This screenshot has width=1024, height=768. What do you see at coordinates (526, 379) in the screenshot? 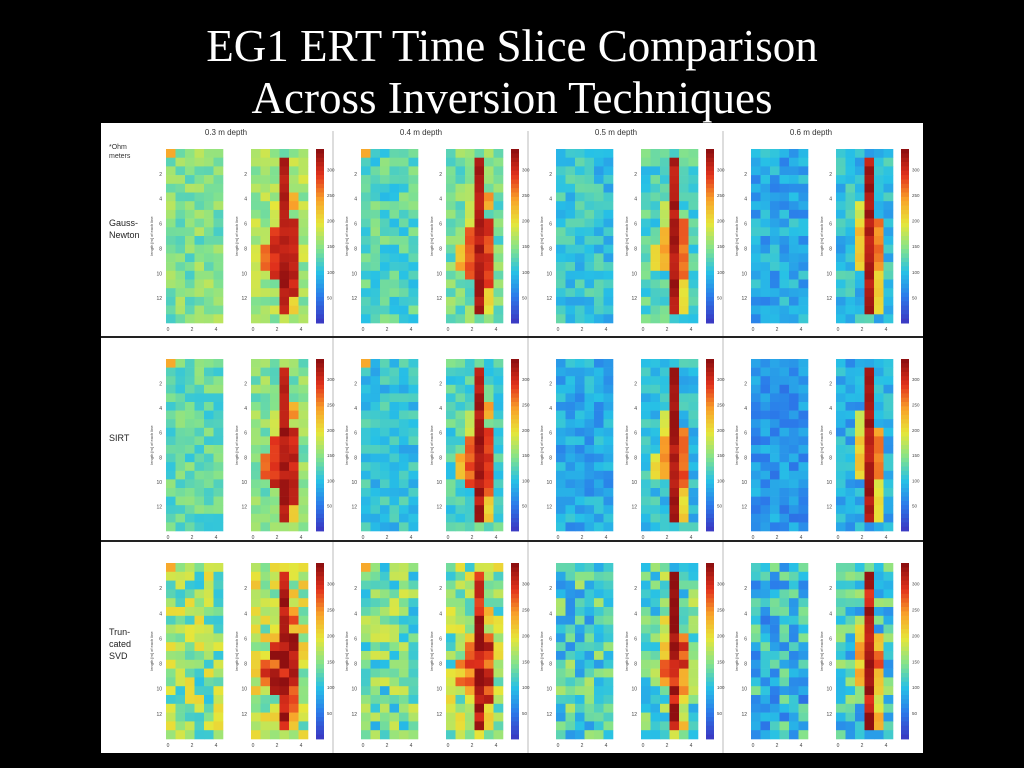
I see `colorbar-tick-label: 300` at bounding box center [526, 379].